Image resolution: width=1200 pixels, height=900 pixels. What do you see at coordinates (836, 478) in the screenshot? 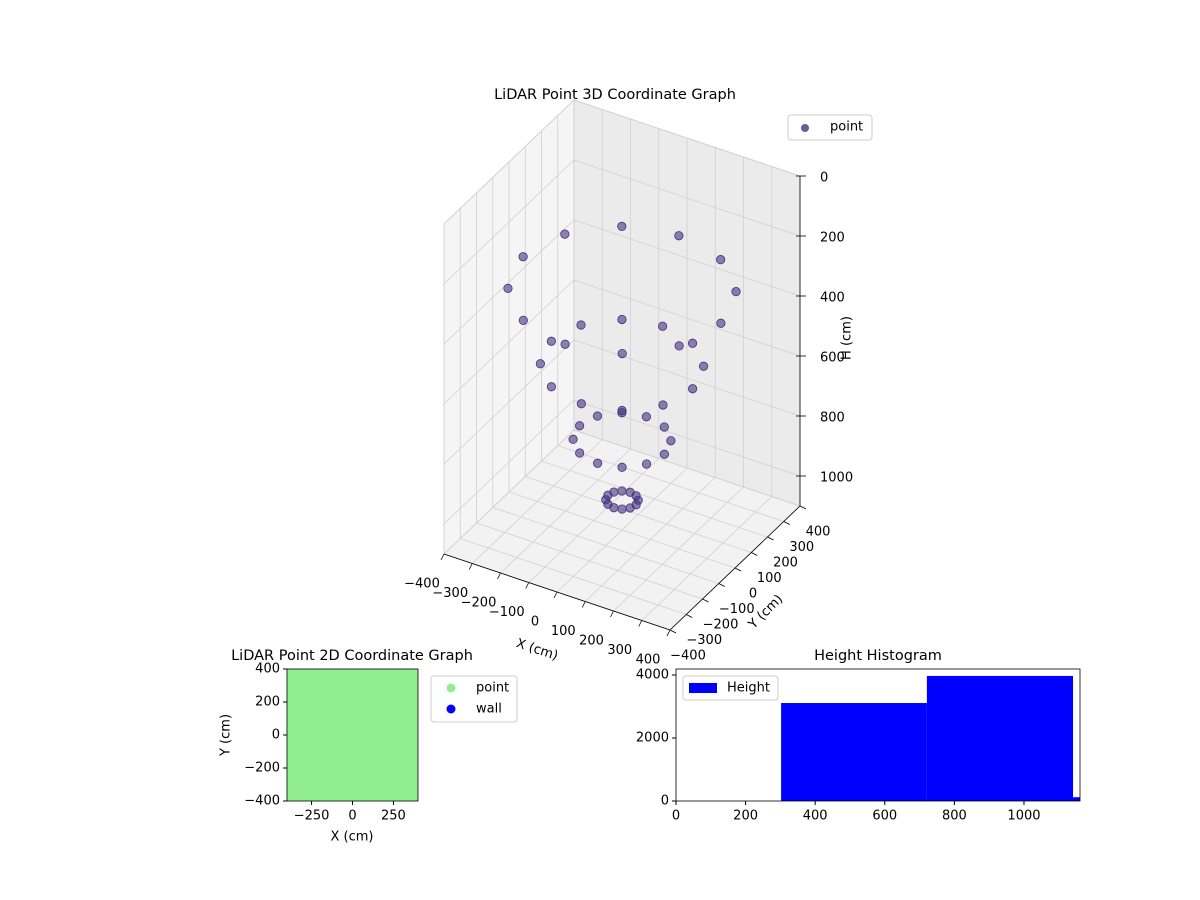
I see `z-tick-label: 1000` at bounding box center [836, 478].